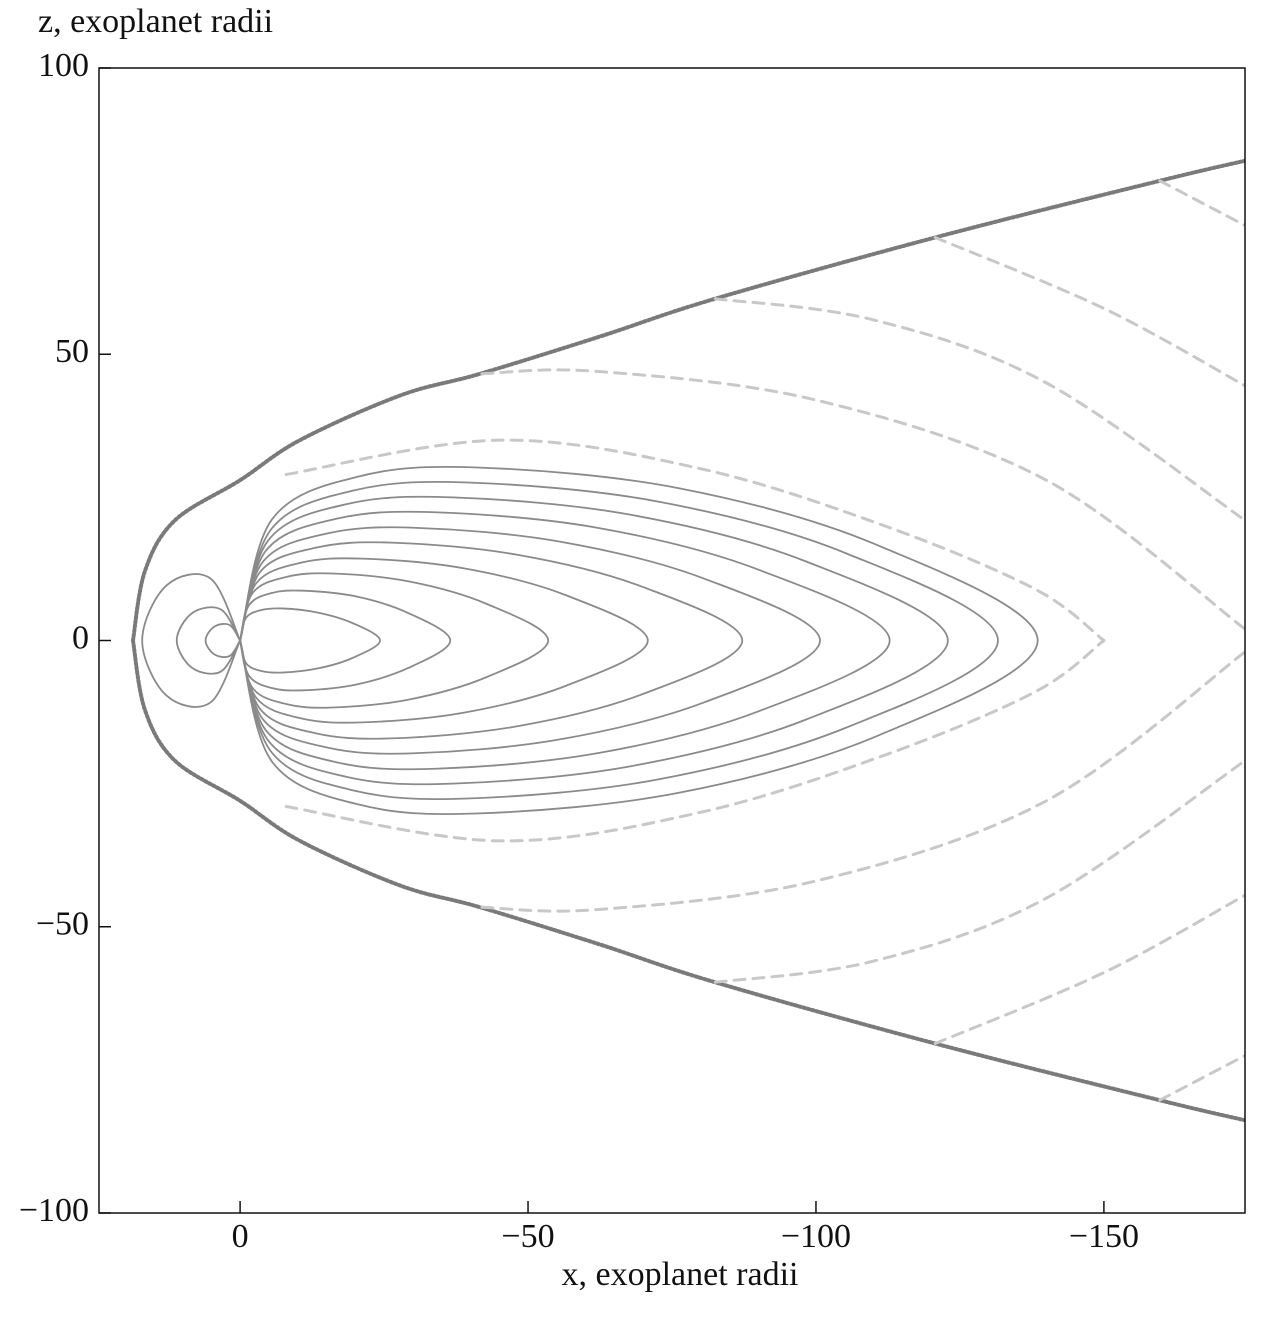  I want to click on x-axis-label: x, exoplanet radii, so click(680, 1274).